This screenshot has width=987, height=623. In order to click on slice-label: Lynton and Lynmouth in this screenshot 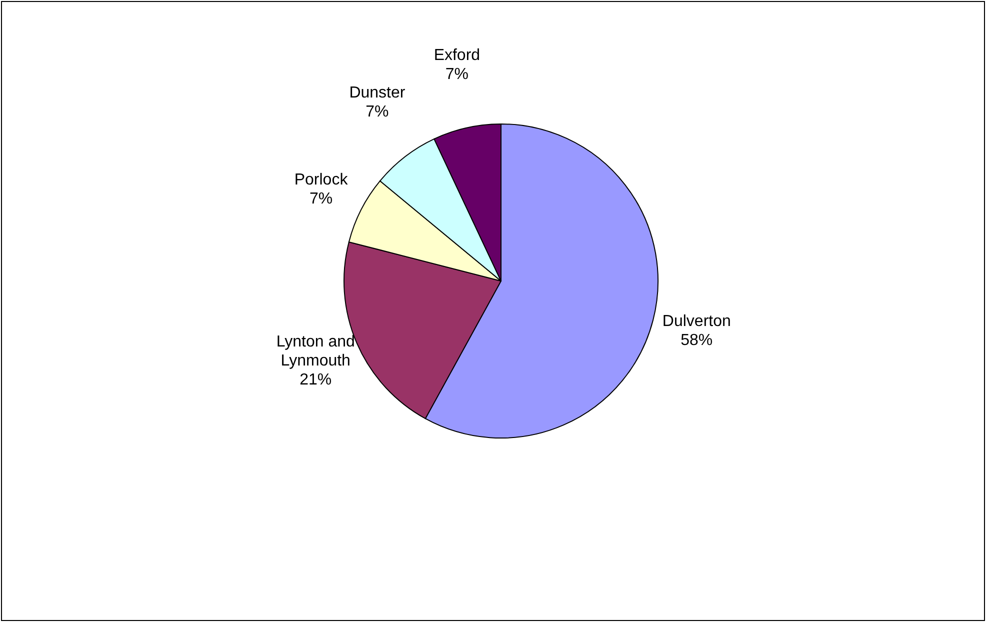, I will do `click(315, 352)`.